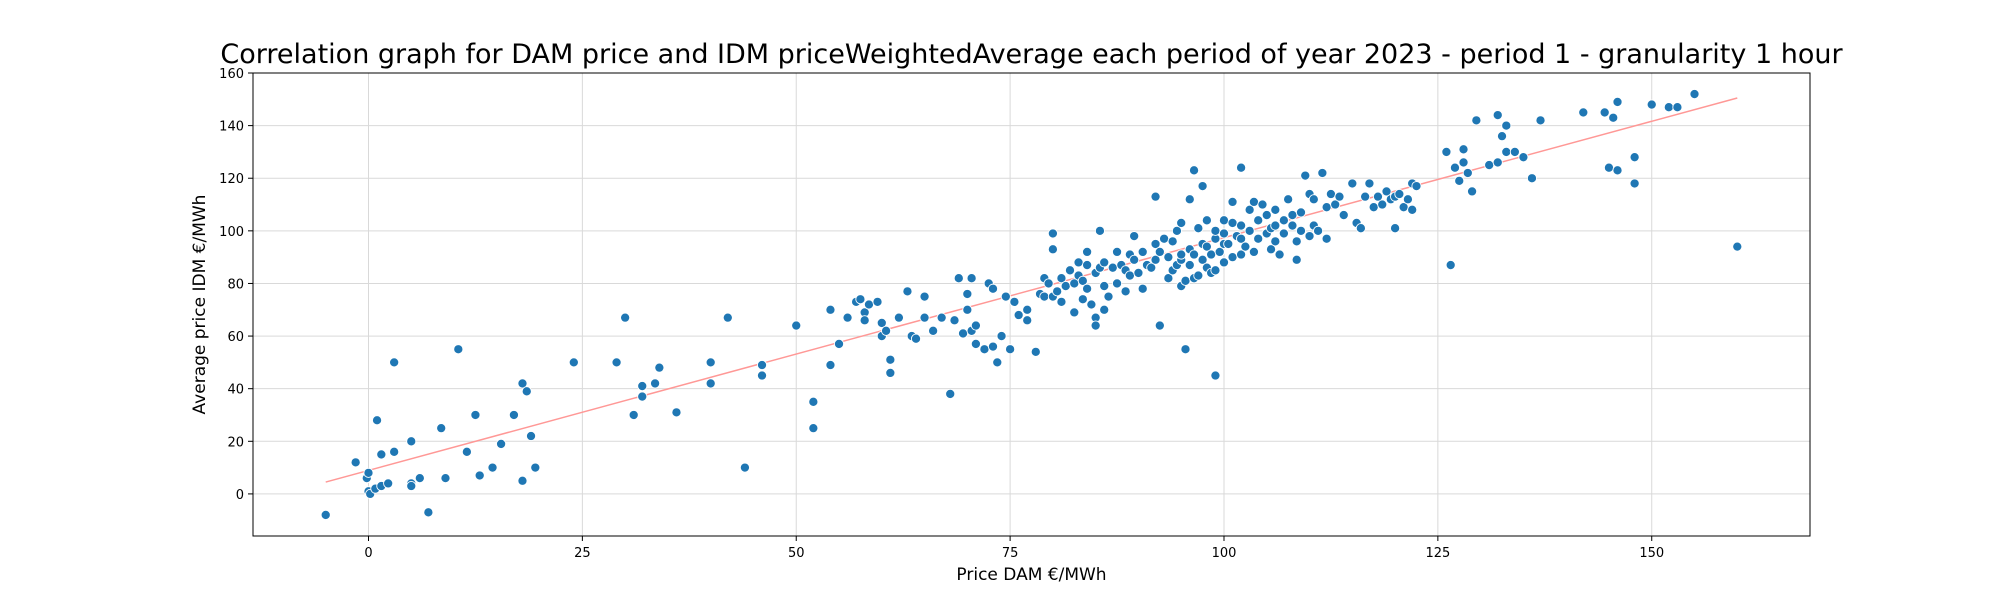  I want to click on x-tick-label: 150, so click(1651, 553).